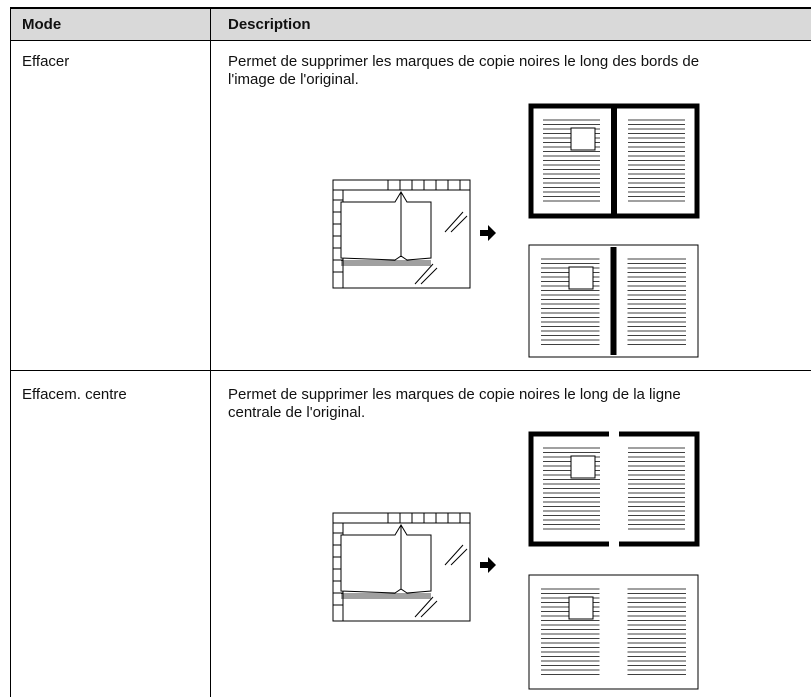 The height and width of the screenshot is (697, 811). I want to click on description-line: centrale de l'original., so click(297, 412).